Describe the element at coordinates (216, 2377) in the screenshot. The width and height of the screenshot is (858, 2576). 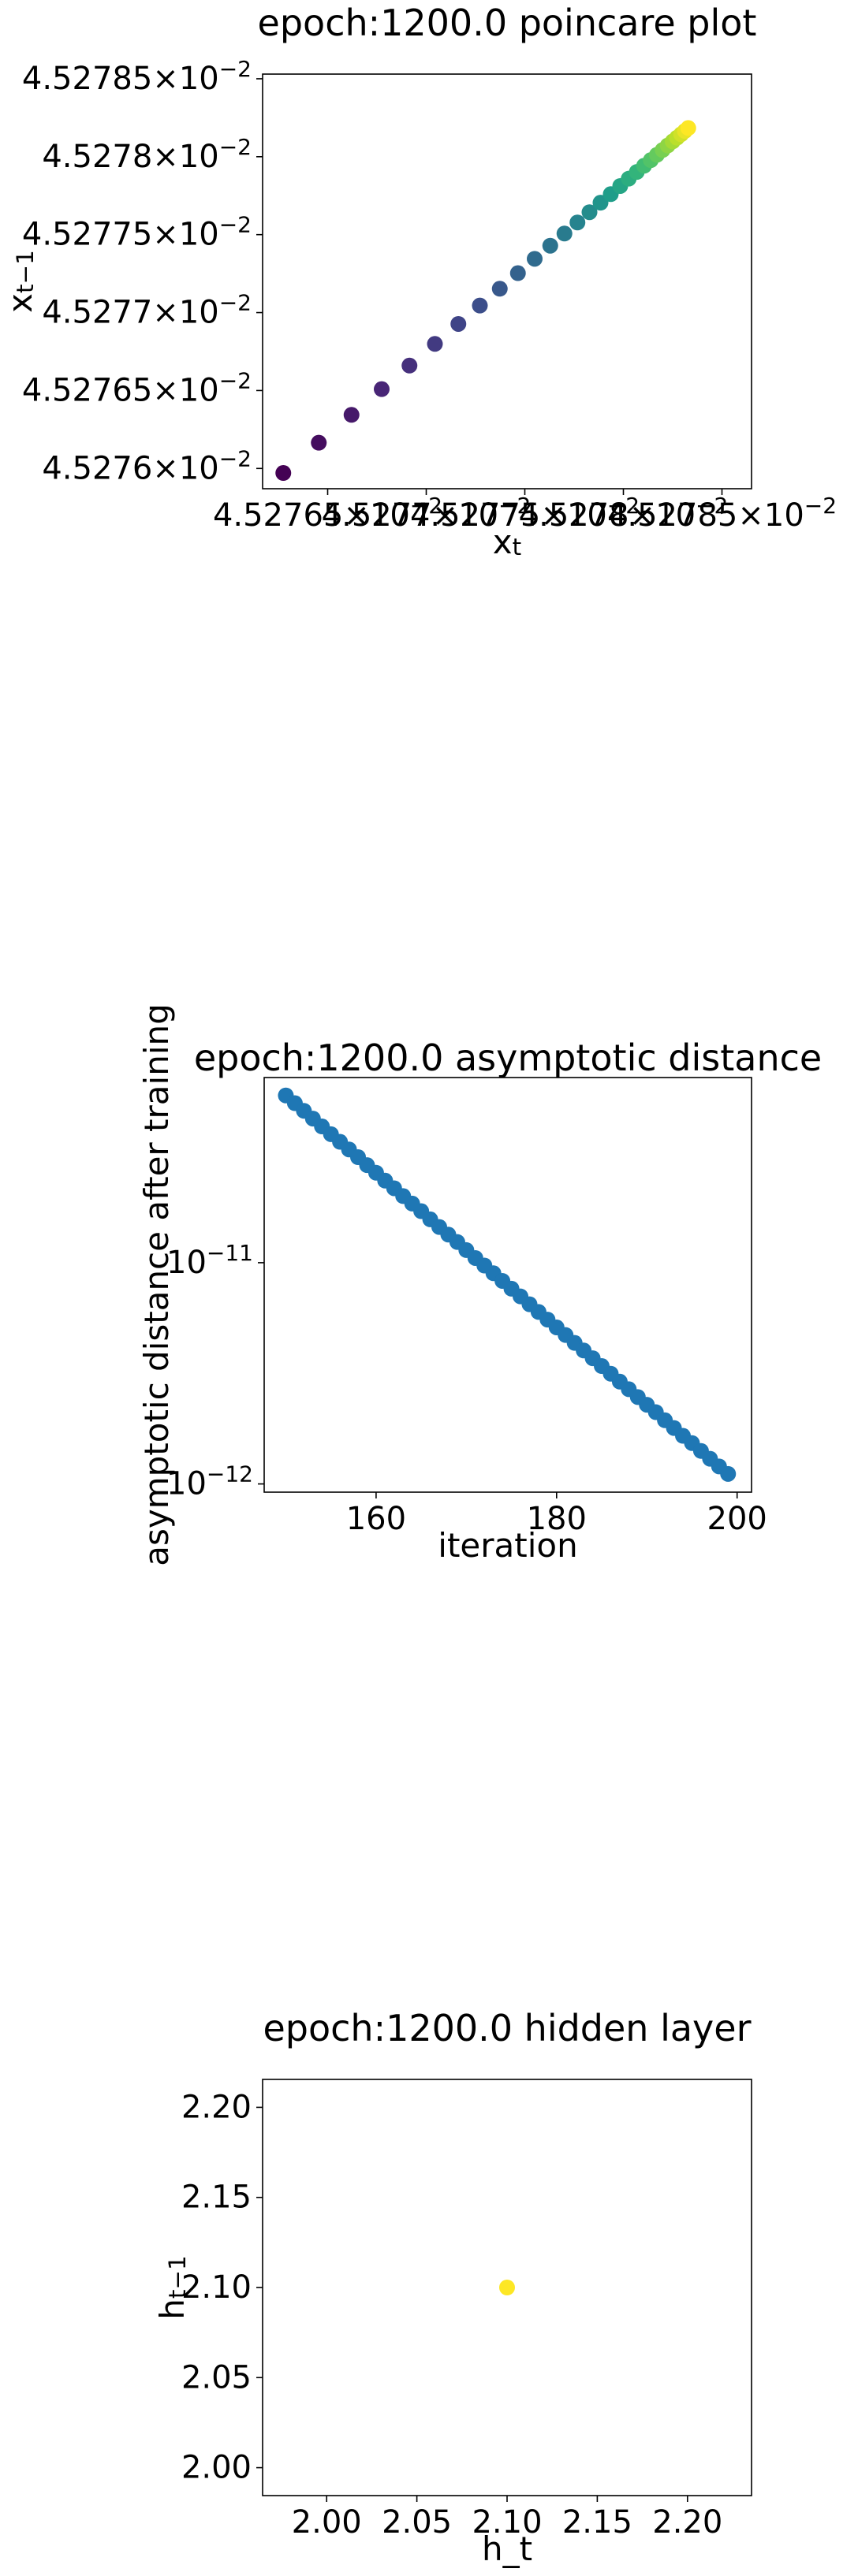
I see `y-tick-label: 2.05` at that location.